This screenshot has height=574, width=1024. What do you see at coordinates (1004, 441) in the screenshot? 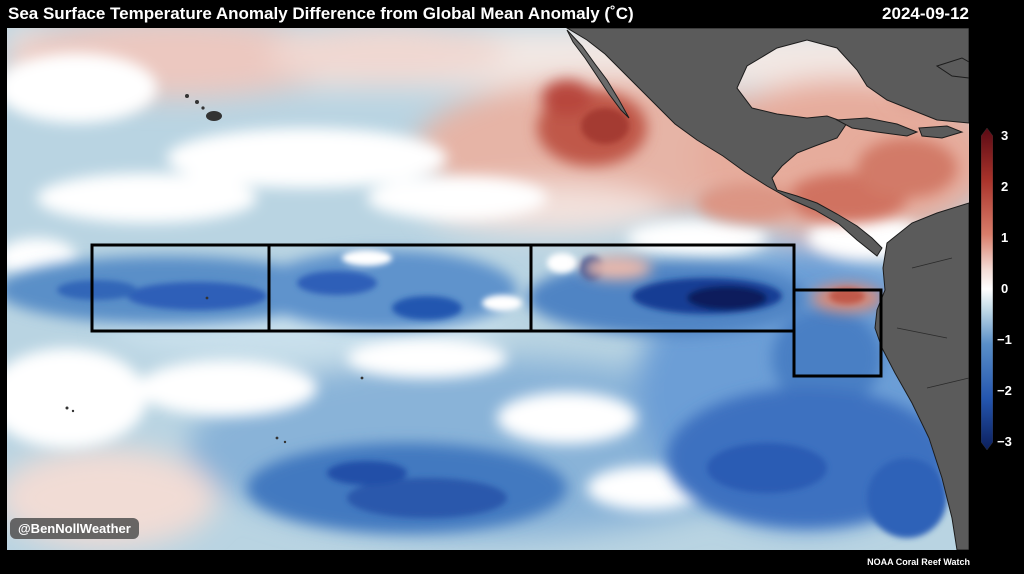
I see `colorbar-tick-label: −3` at bounding box center [1004, 441].